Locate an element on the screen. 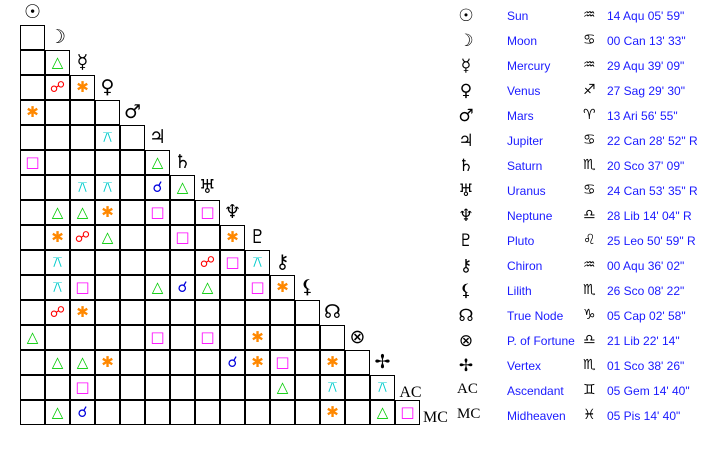 The height and width of the screenshot is (450, 705). planet-row-moon: ☽ Moon ♋ 00 Can 13' 33" is located at coordinates (577, 42).